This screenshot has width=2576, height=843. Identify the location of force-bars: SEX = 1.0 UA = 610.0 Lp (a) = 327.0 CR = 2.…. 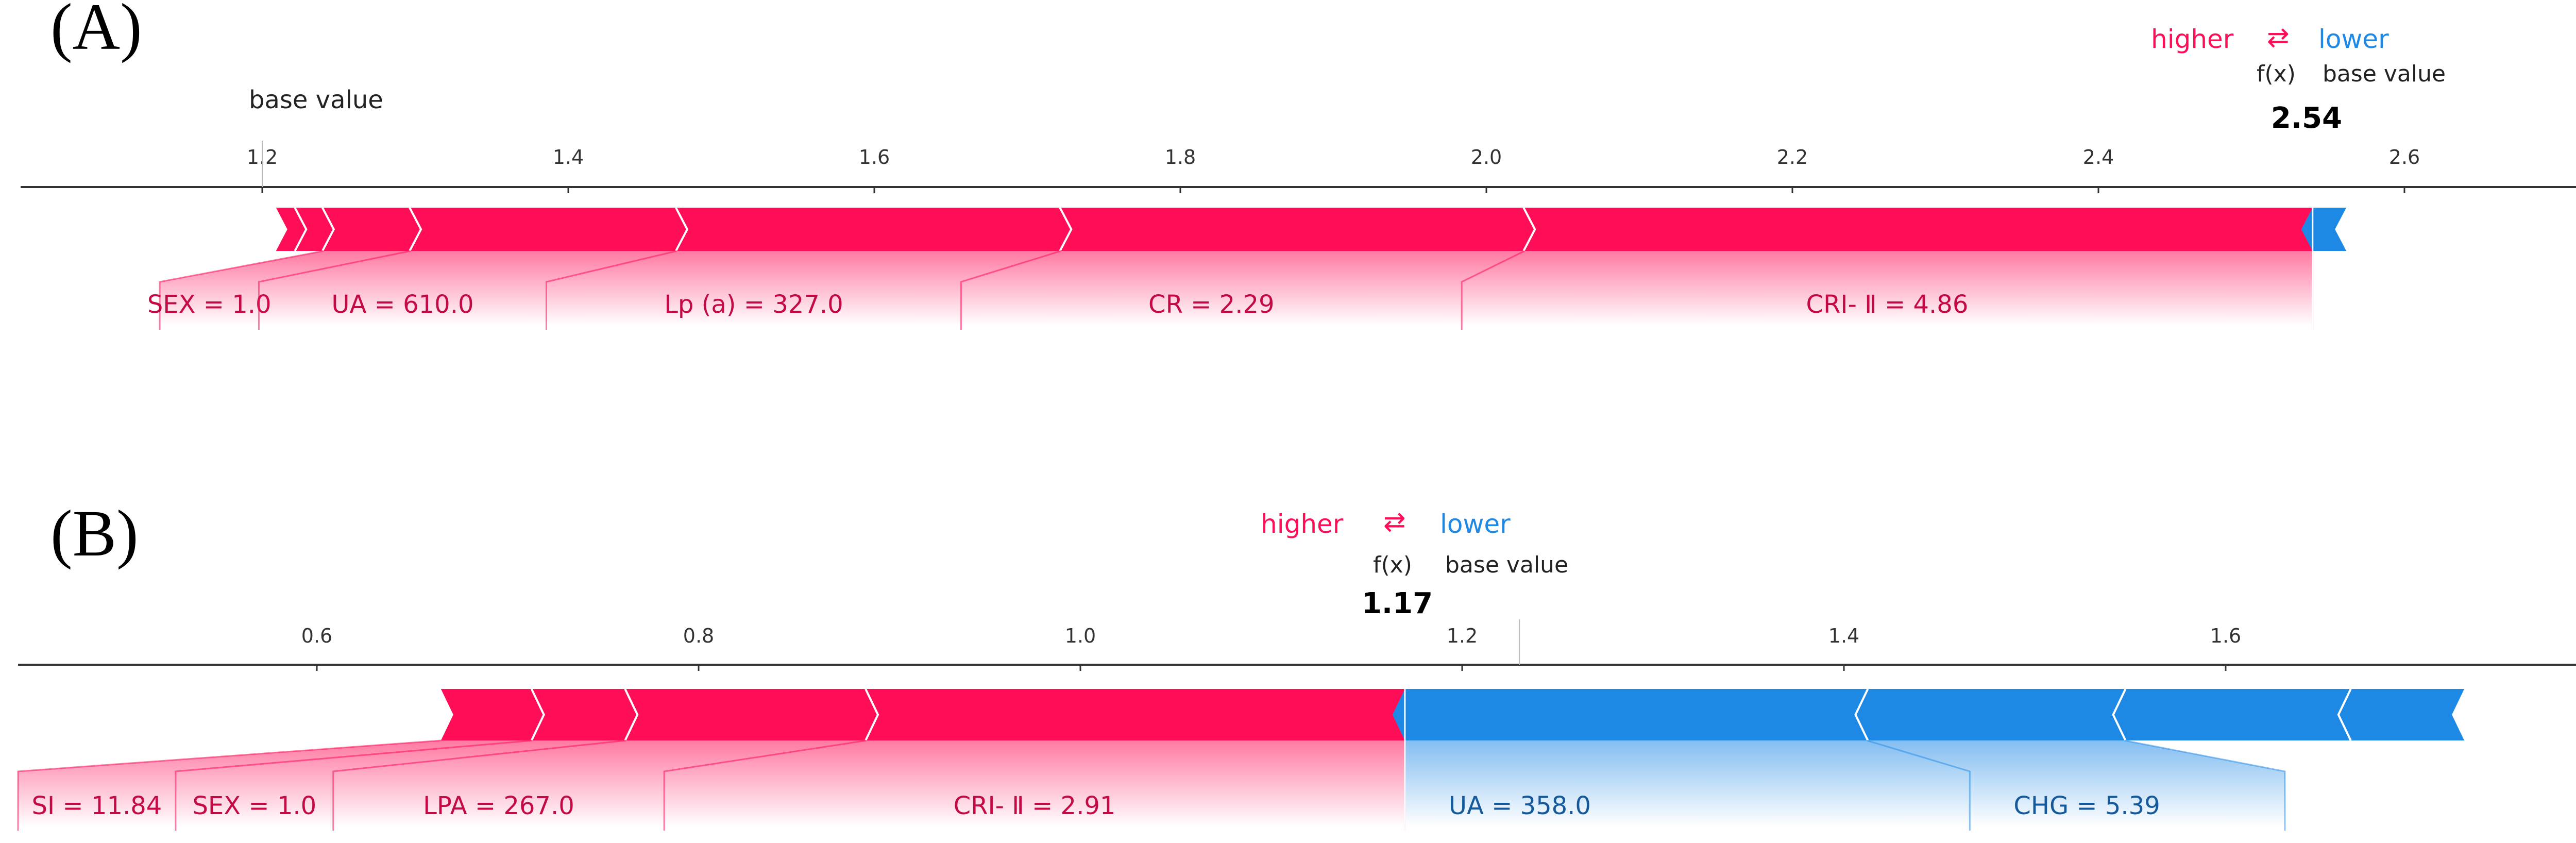
(1247, 268).